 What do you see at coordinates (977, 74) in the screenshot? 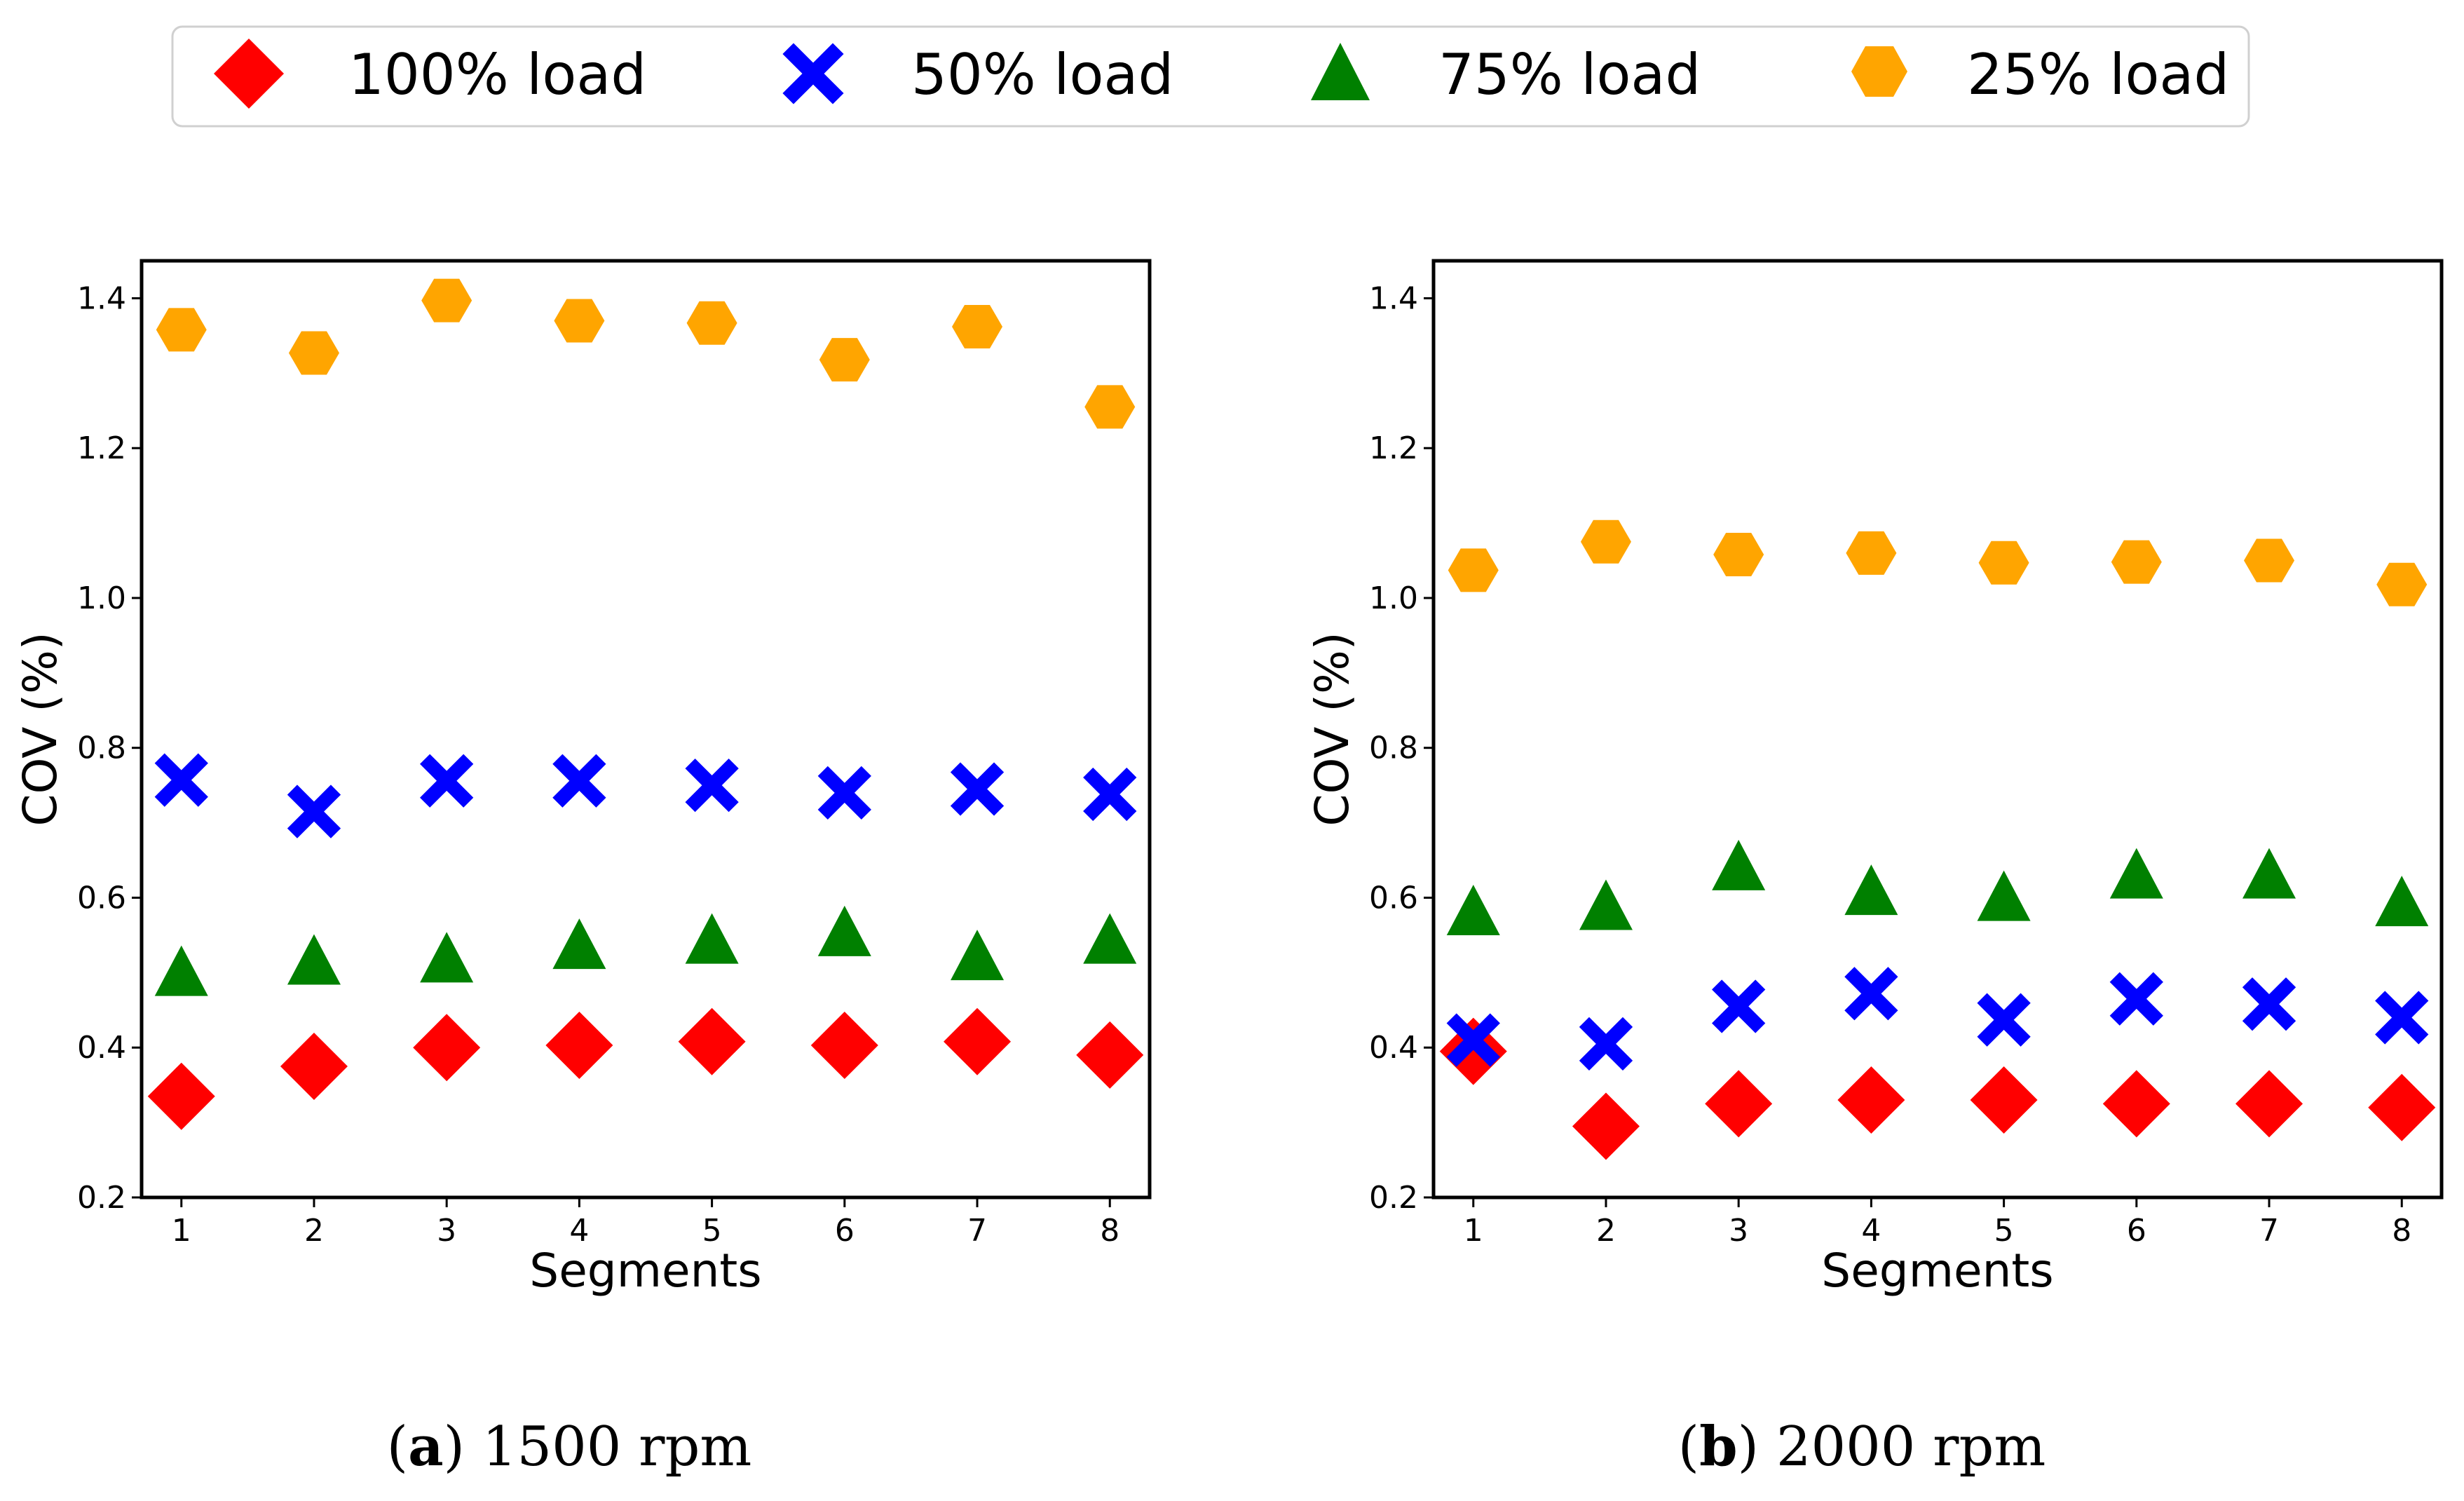
I see `legend-item-50-load: 50% load` at bounding box center [977, 74].